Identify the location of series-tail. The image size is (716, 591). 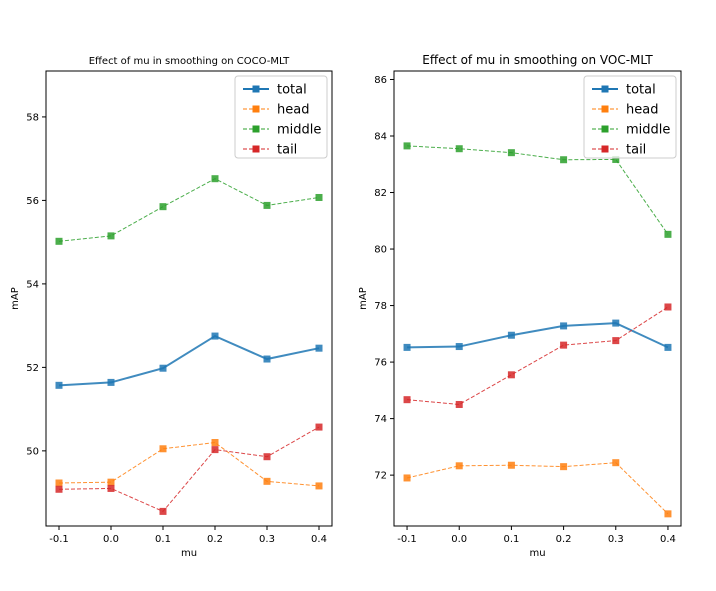
(537, 355).